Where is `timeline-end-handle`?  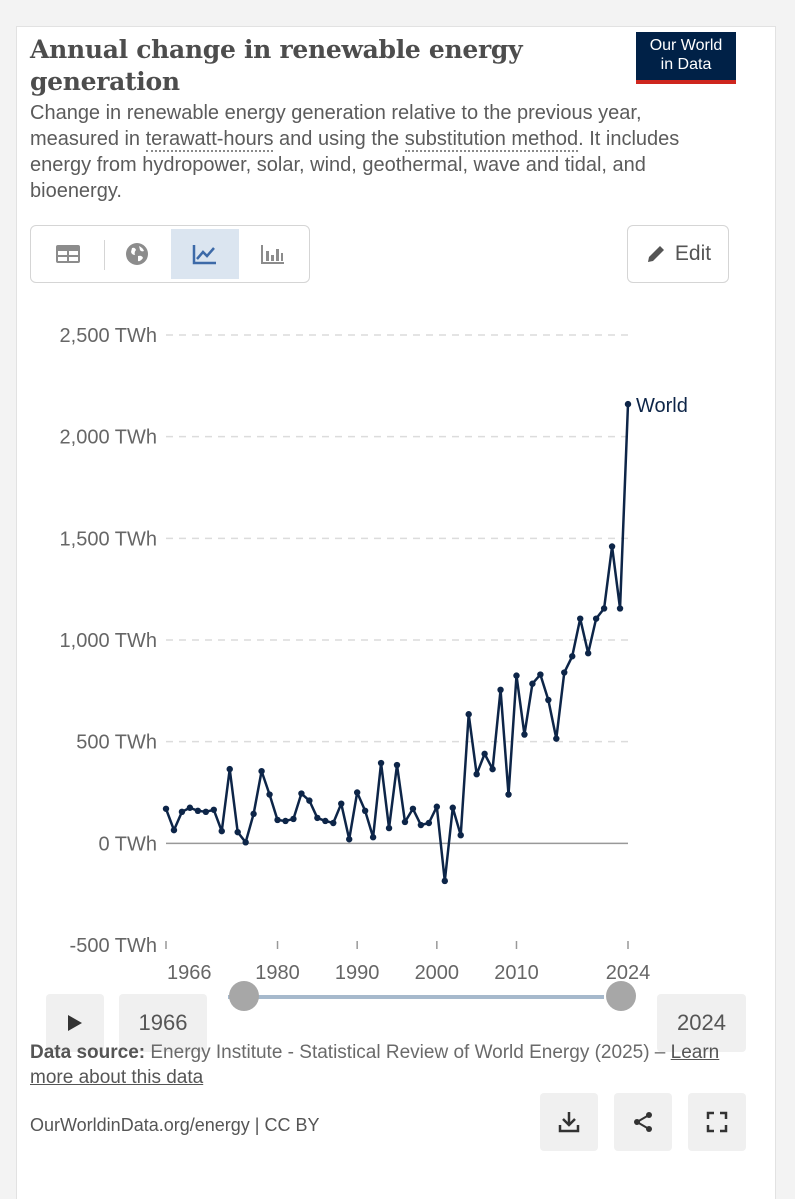
timeline-end-handle is located at coordinates (621, 996).